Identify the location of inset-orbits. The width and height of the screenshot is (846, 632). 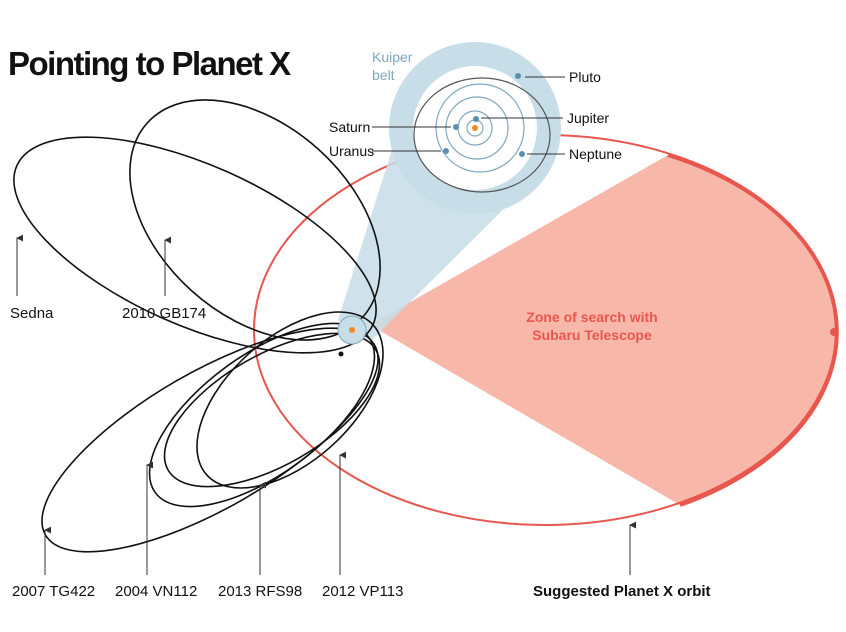
(482, 135).